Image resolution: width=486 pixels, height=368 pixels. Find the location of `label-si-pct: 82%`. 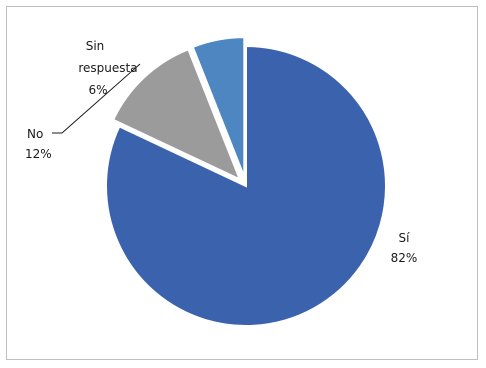

label-si-pct: 82% is located at coordinates (404, 258).